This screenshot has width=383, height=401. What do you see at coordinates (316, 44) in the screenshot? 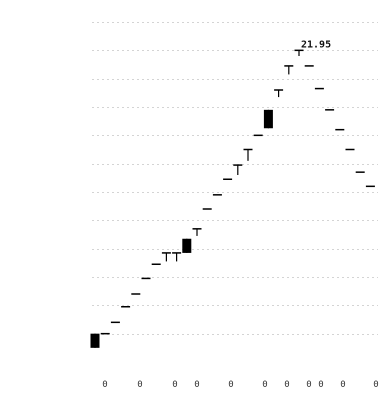
I see `price-annotation: 21.95` at bounding box center [316, 44].